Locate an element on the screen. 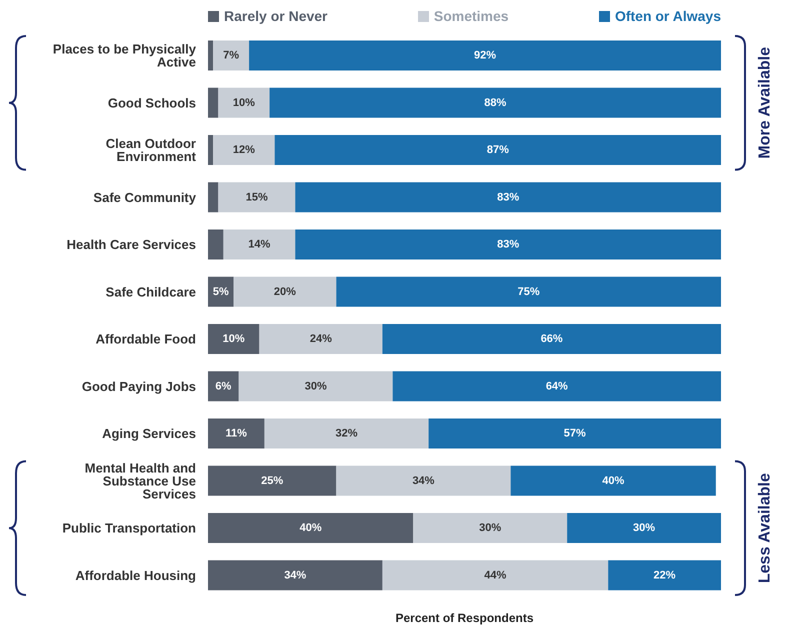 Image resolution: width=791 pixels, height=629 pixels. data-label: 5% is located at coordinates (220, 292).